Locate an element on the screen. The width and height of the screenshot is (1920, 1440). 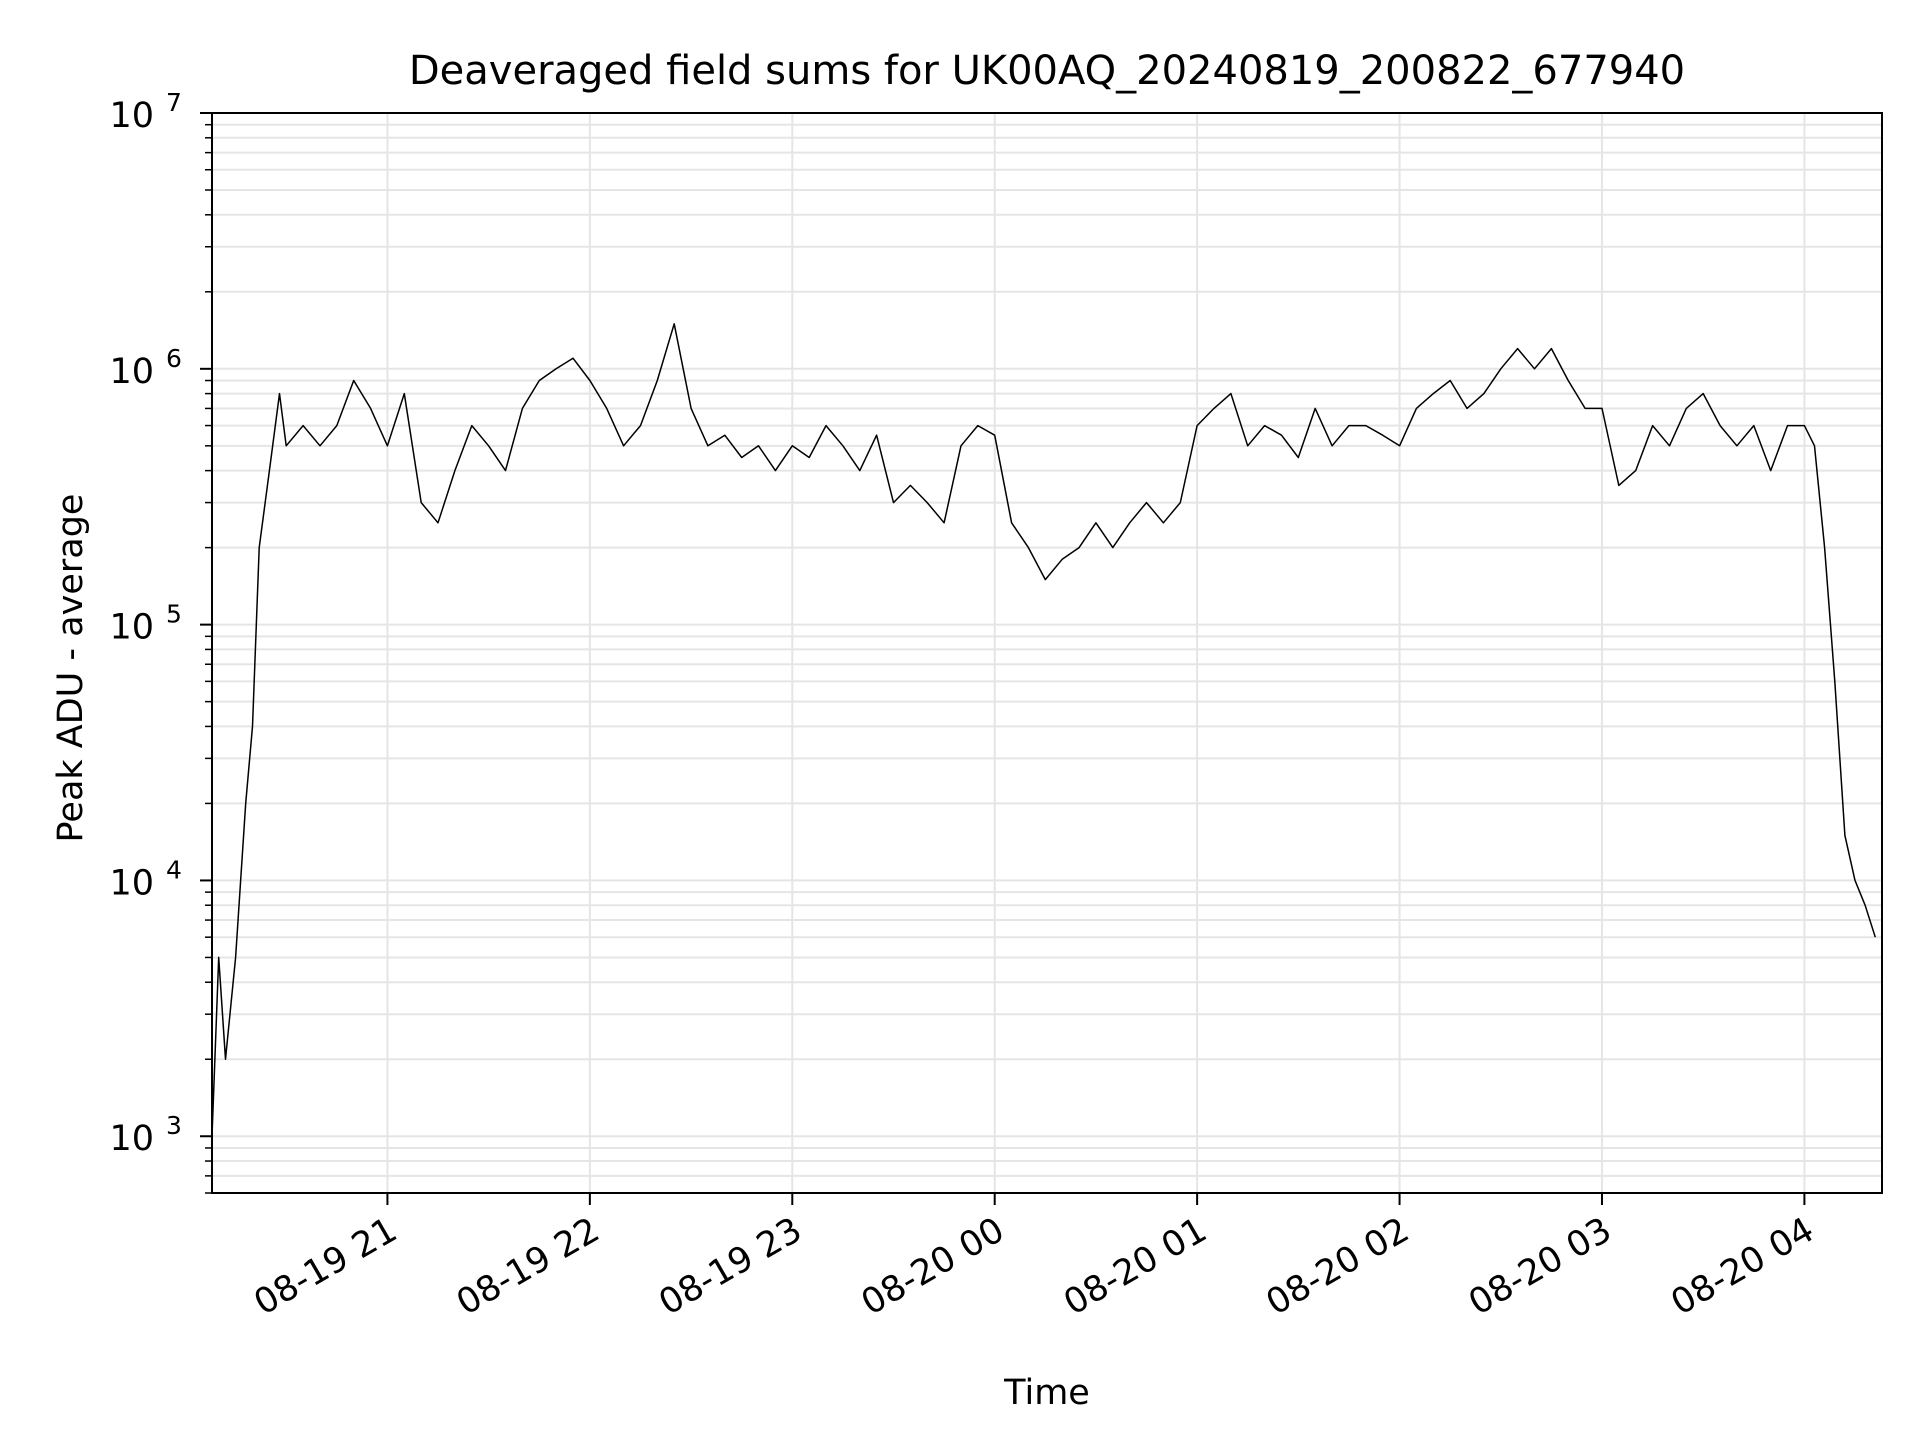
y-tick-label-exponent: 3 is located at coordinates (174, 1125).